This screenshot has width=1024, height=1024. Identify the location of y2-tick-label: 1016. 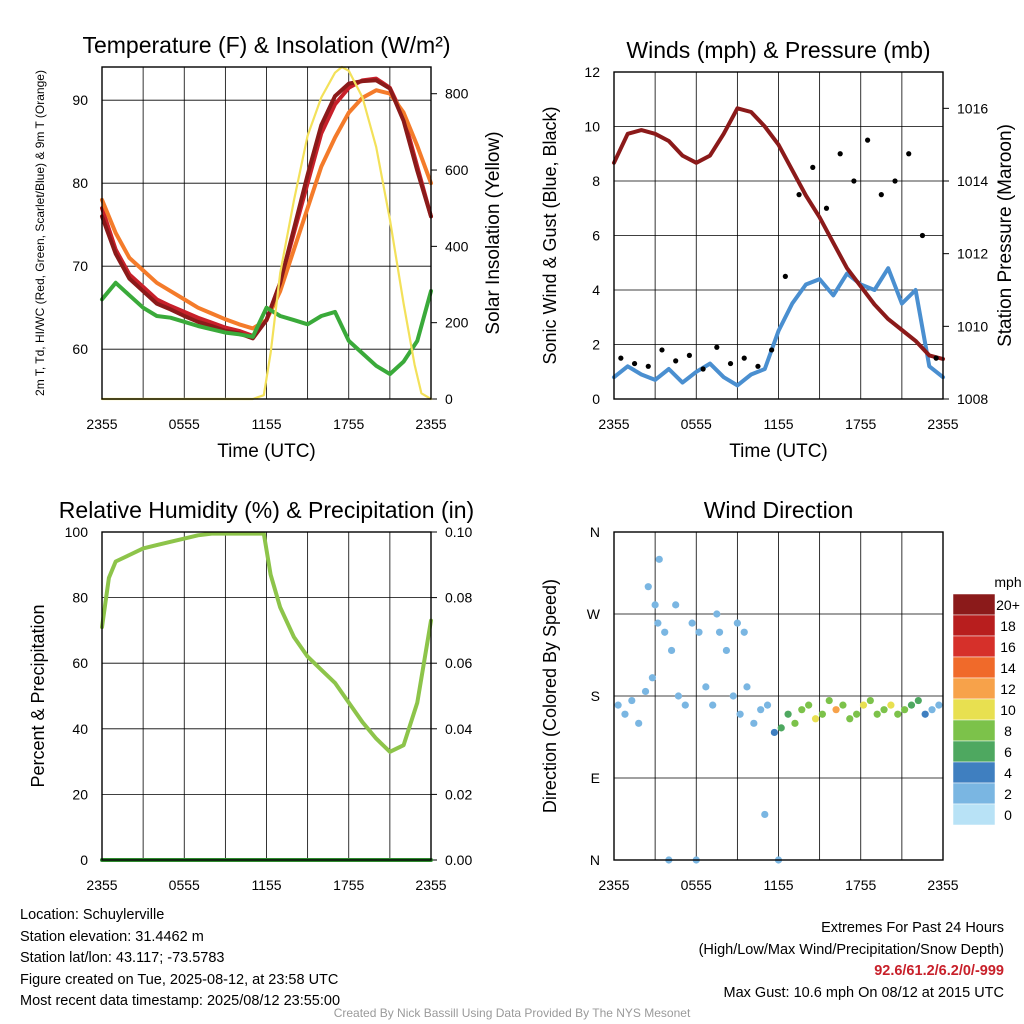
(972, 108).